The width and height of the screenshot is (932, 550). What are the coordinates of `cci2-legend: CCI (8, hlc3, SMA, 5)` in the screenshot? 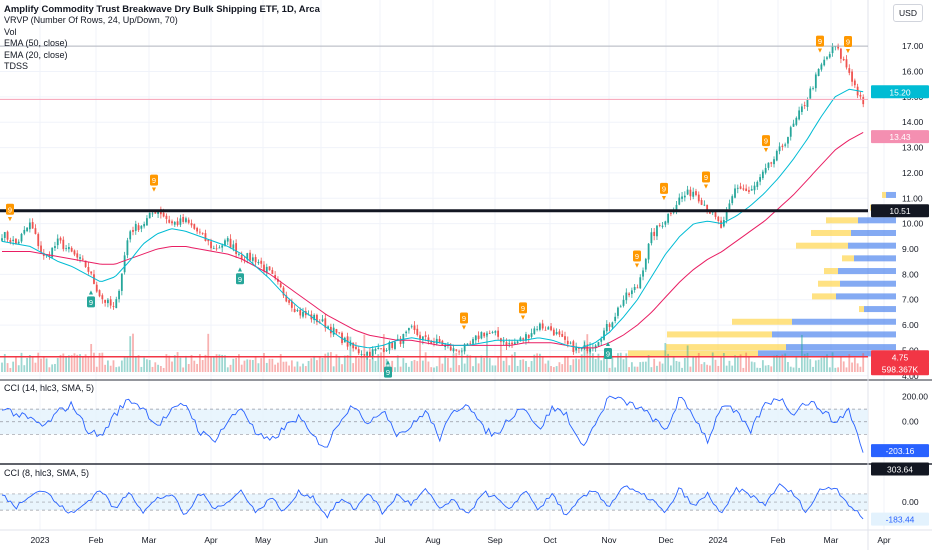 It's located at (47, 473).